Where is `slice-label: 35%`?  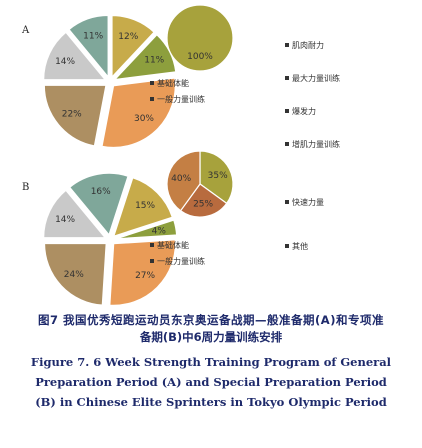
slice-label: 35% is located at coordinates (218, 176).